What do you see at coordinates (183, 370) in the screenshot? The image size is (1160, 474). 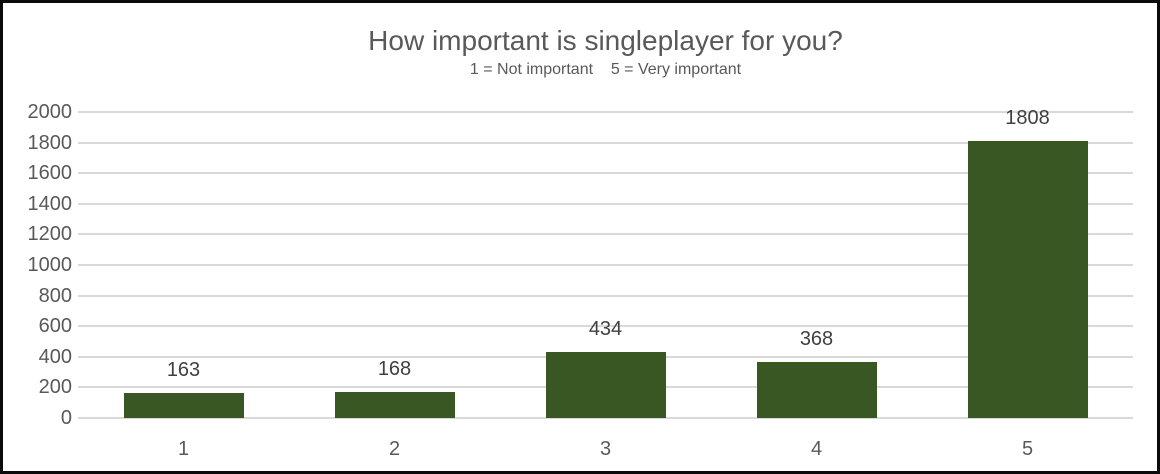 I see `bar-value-label: 163` at bounding box center [183, 370].